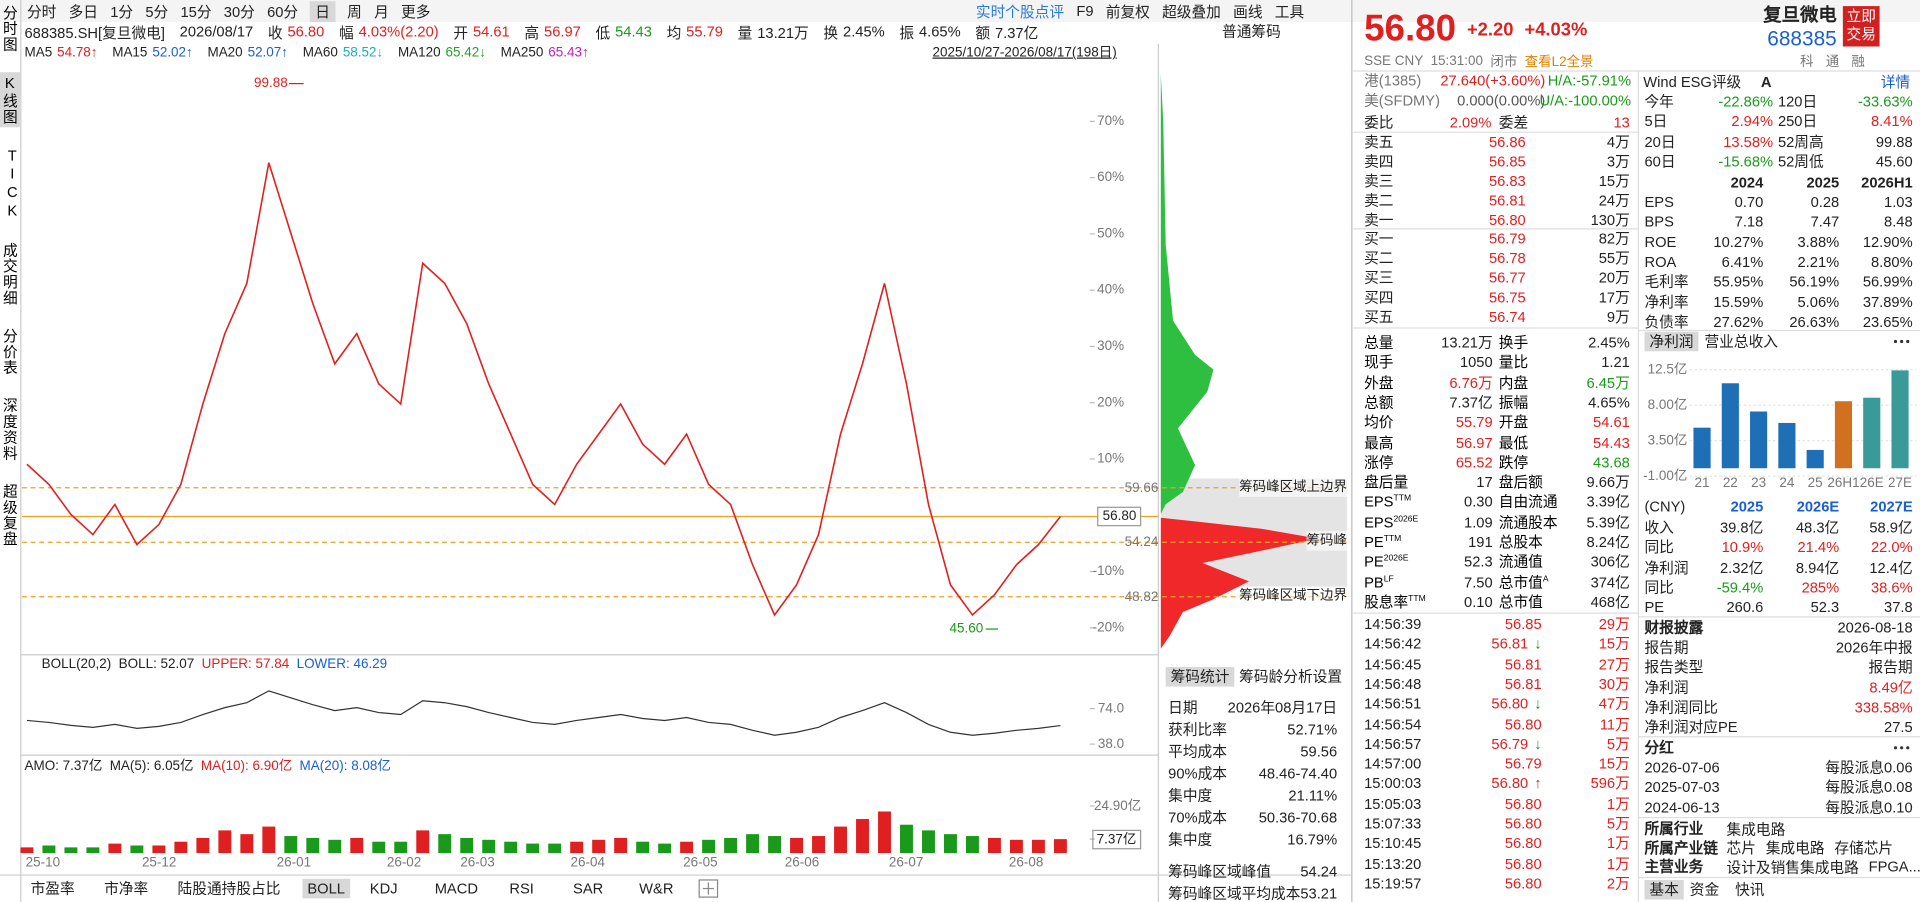 The height and width of the screenshot is (902, 1920). I want to click on side-tab: 深度资料, so click(10, 429).